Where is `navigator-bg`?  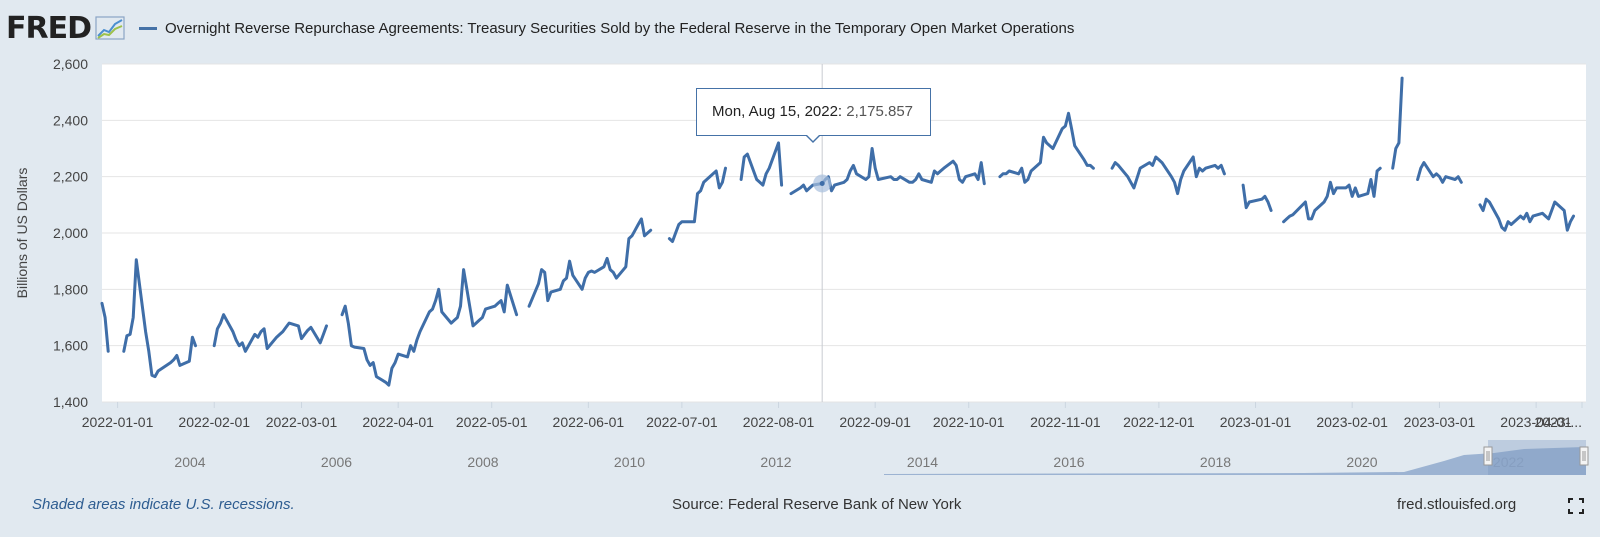 navigator-bg is located at coordinates (845, 457).